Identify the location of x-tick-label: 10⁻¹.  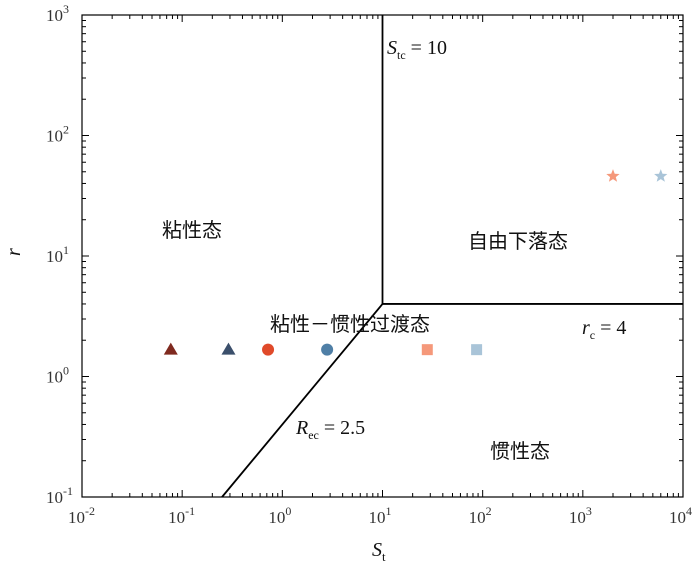
(181, 515).